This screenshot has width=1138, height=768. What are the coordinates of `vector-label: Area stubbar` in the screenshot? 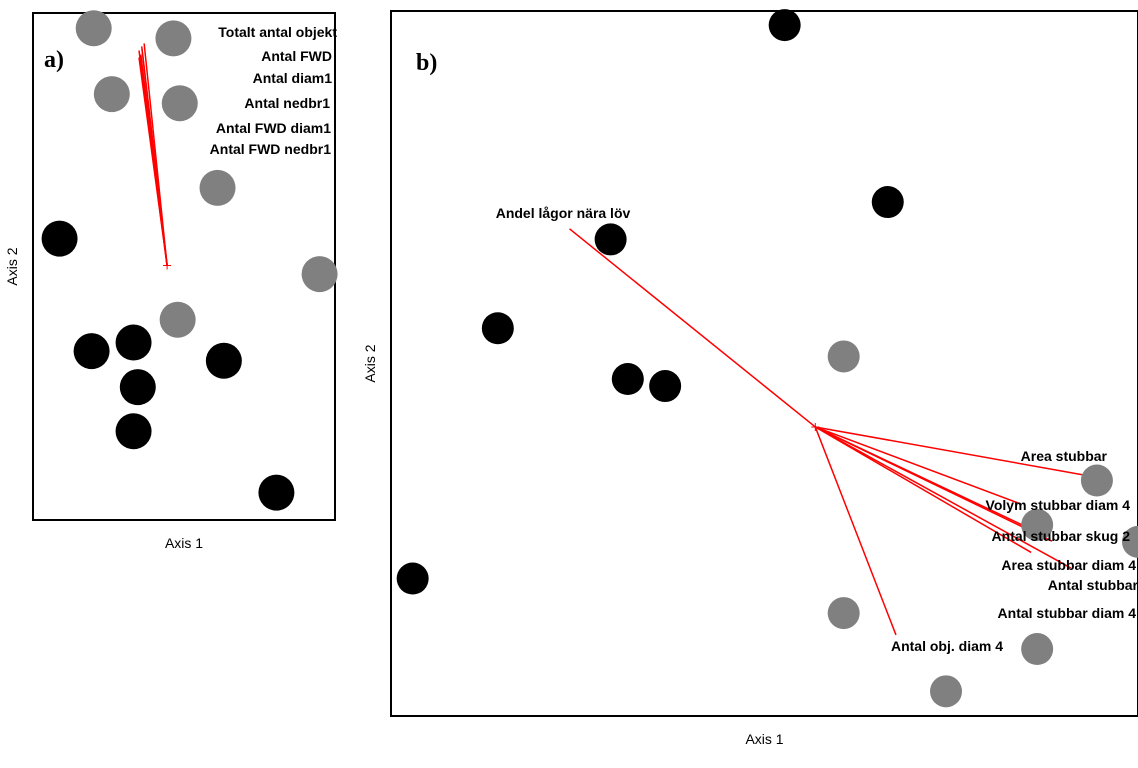 It's located at (1064, 456).